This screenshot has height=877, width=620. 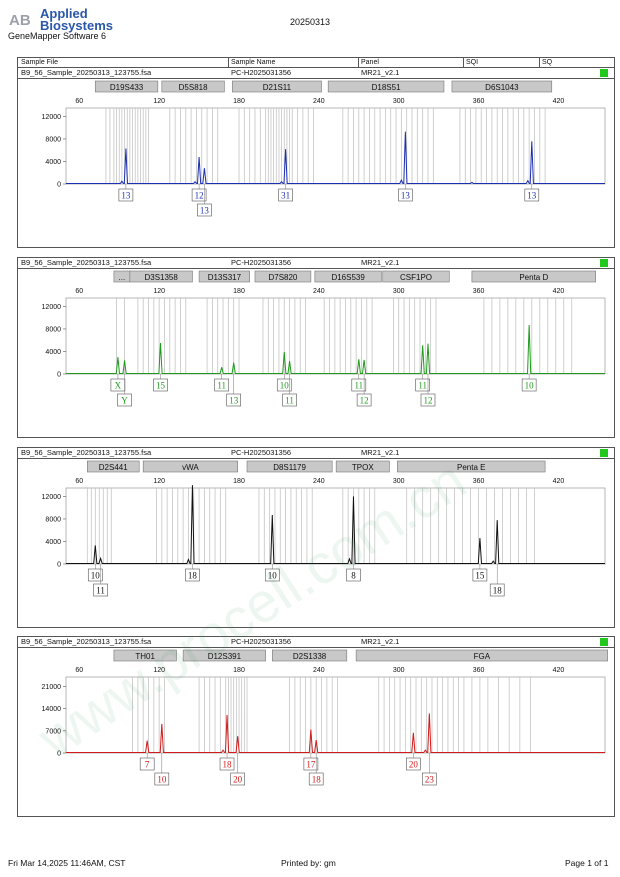 What do you see at coordinates (587, 863) in the screenshot?
I see `footer-page: Page 1 of 1` at bounding box center [587, 863].